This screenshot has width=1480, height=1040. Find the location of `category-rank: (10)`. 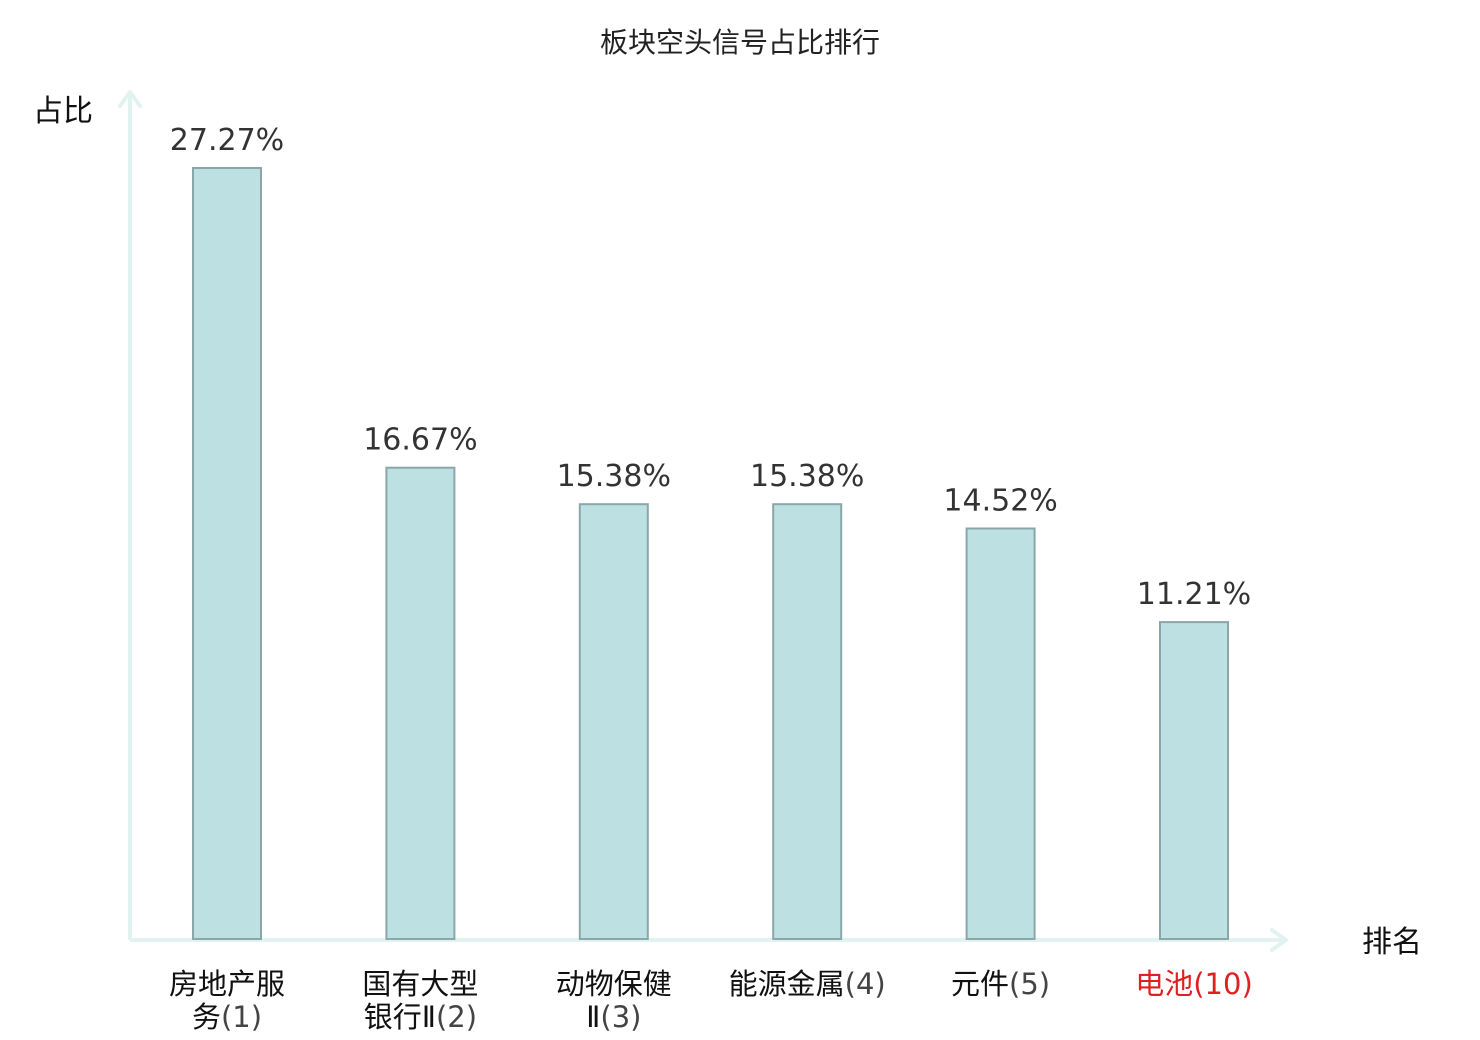

category-rank: (10) is located at coordinates (1223, 984).